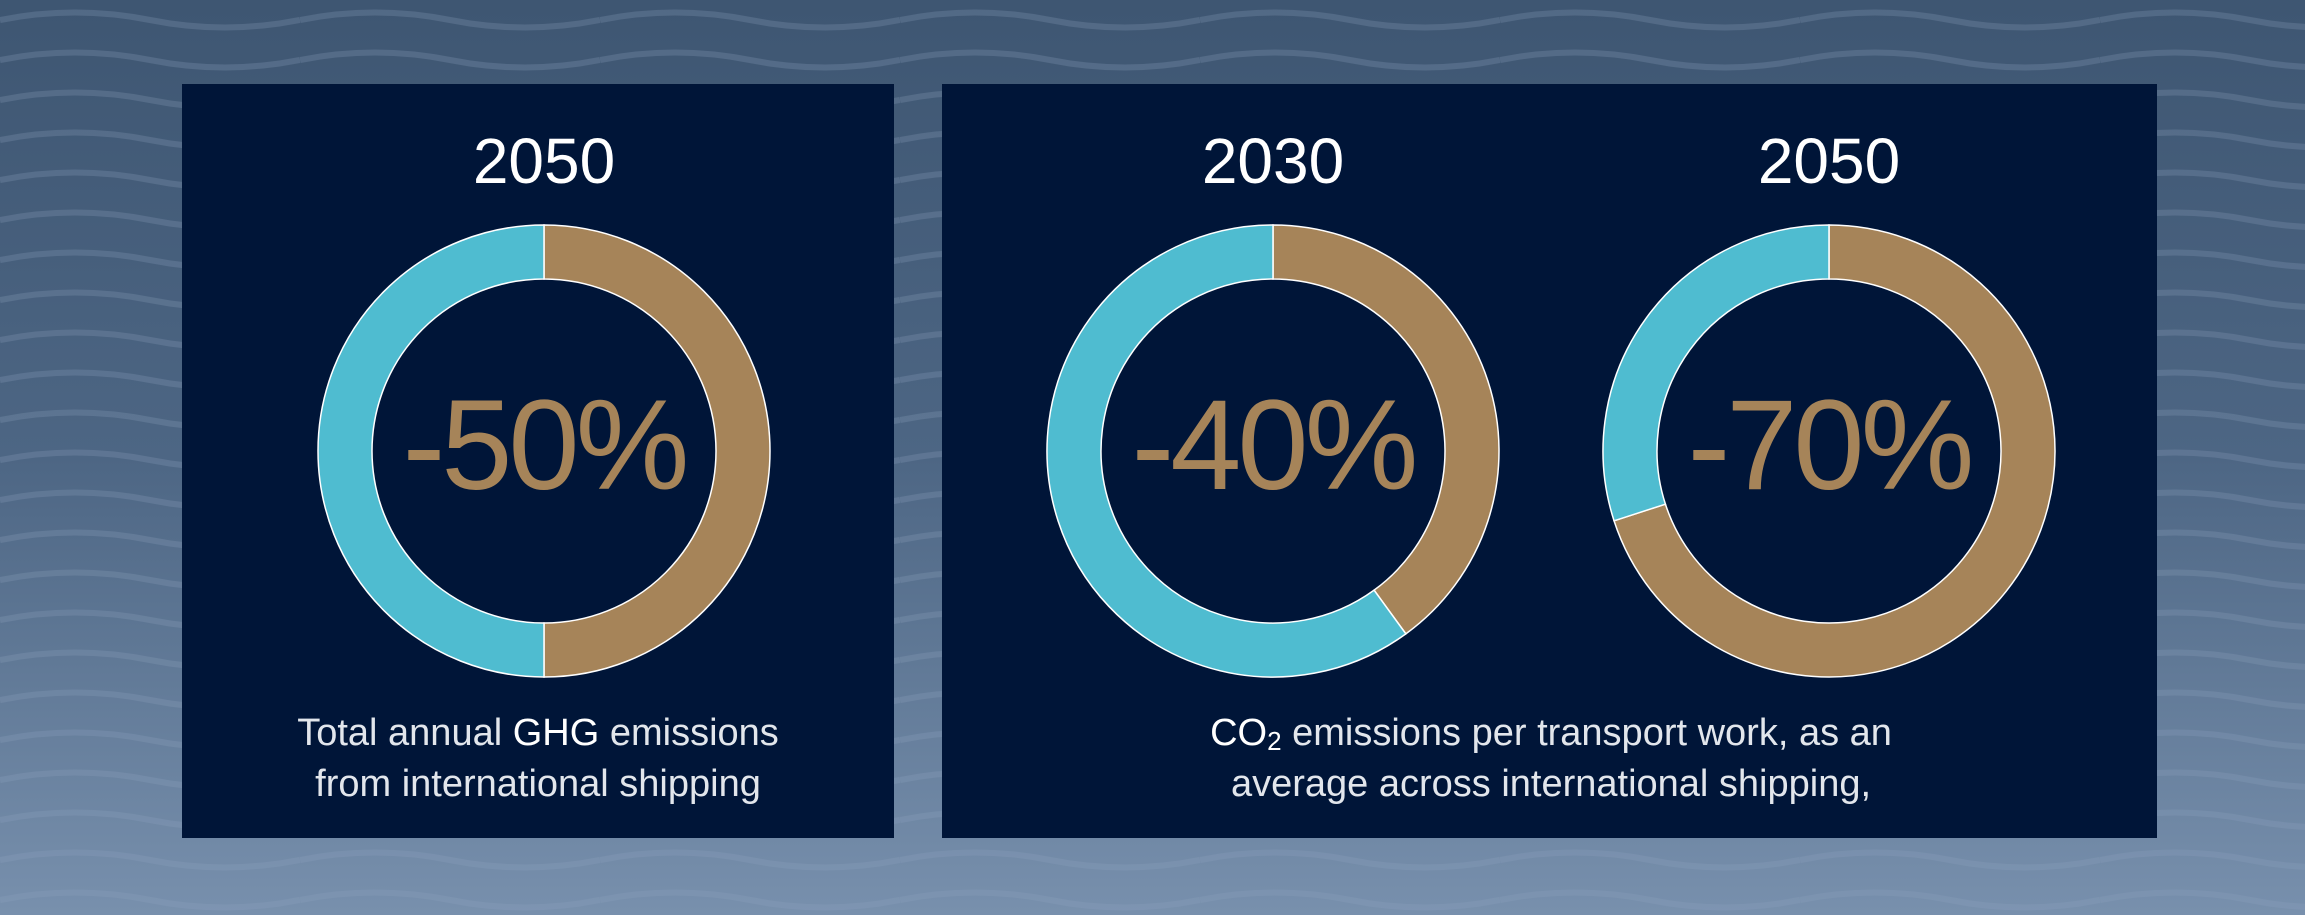  I want to click on caption-run: emissions, so click(689, 733).